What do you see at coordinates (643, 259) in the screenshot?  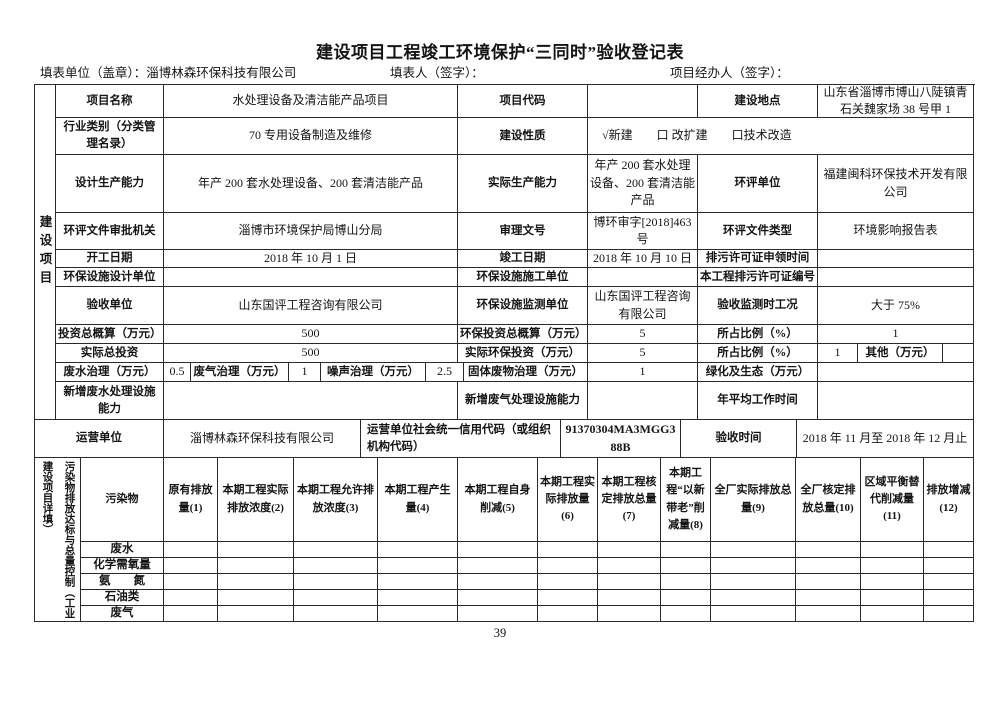 I see `completion-date-value: 2018 年 10 月 10 日` at bounding box center [643, 259].